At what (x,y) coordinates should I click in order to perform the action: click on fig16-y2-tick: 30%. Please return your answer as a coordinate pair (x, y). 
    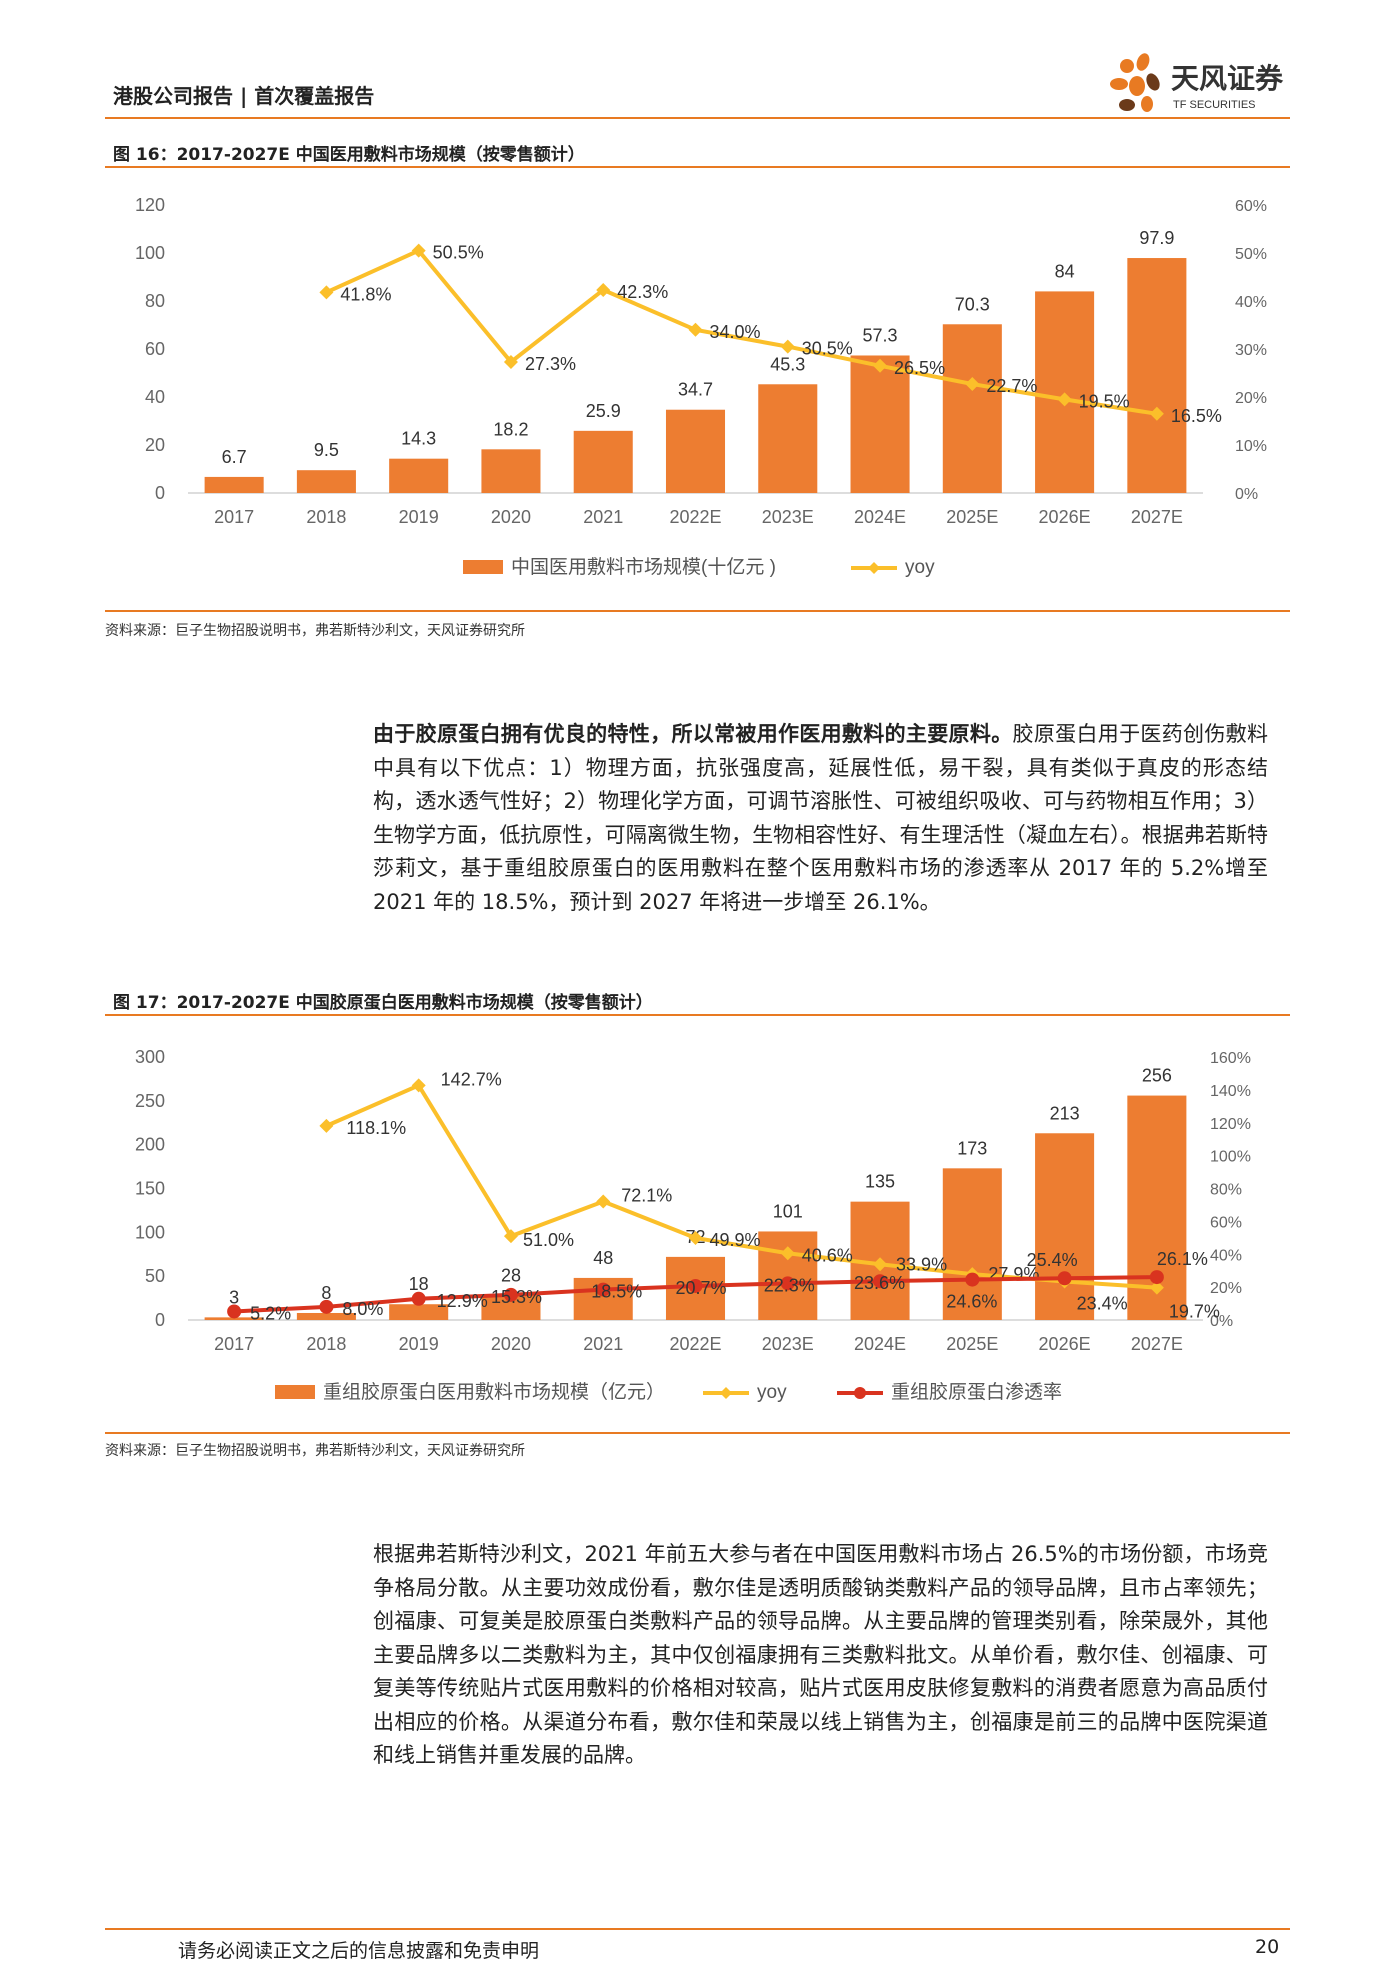
    Looking at the image, I should click on (1251, 350).